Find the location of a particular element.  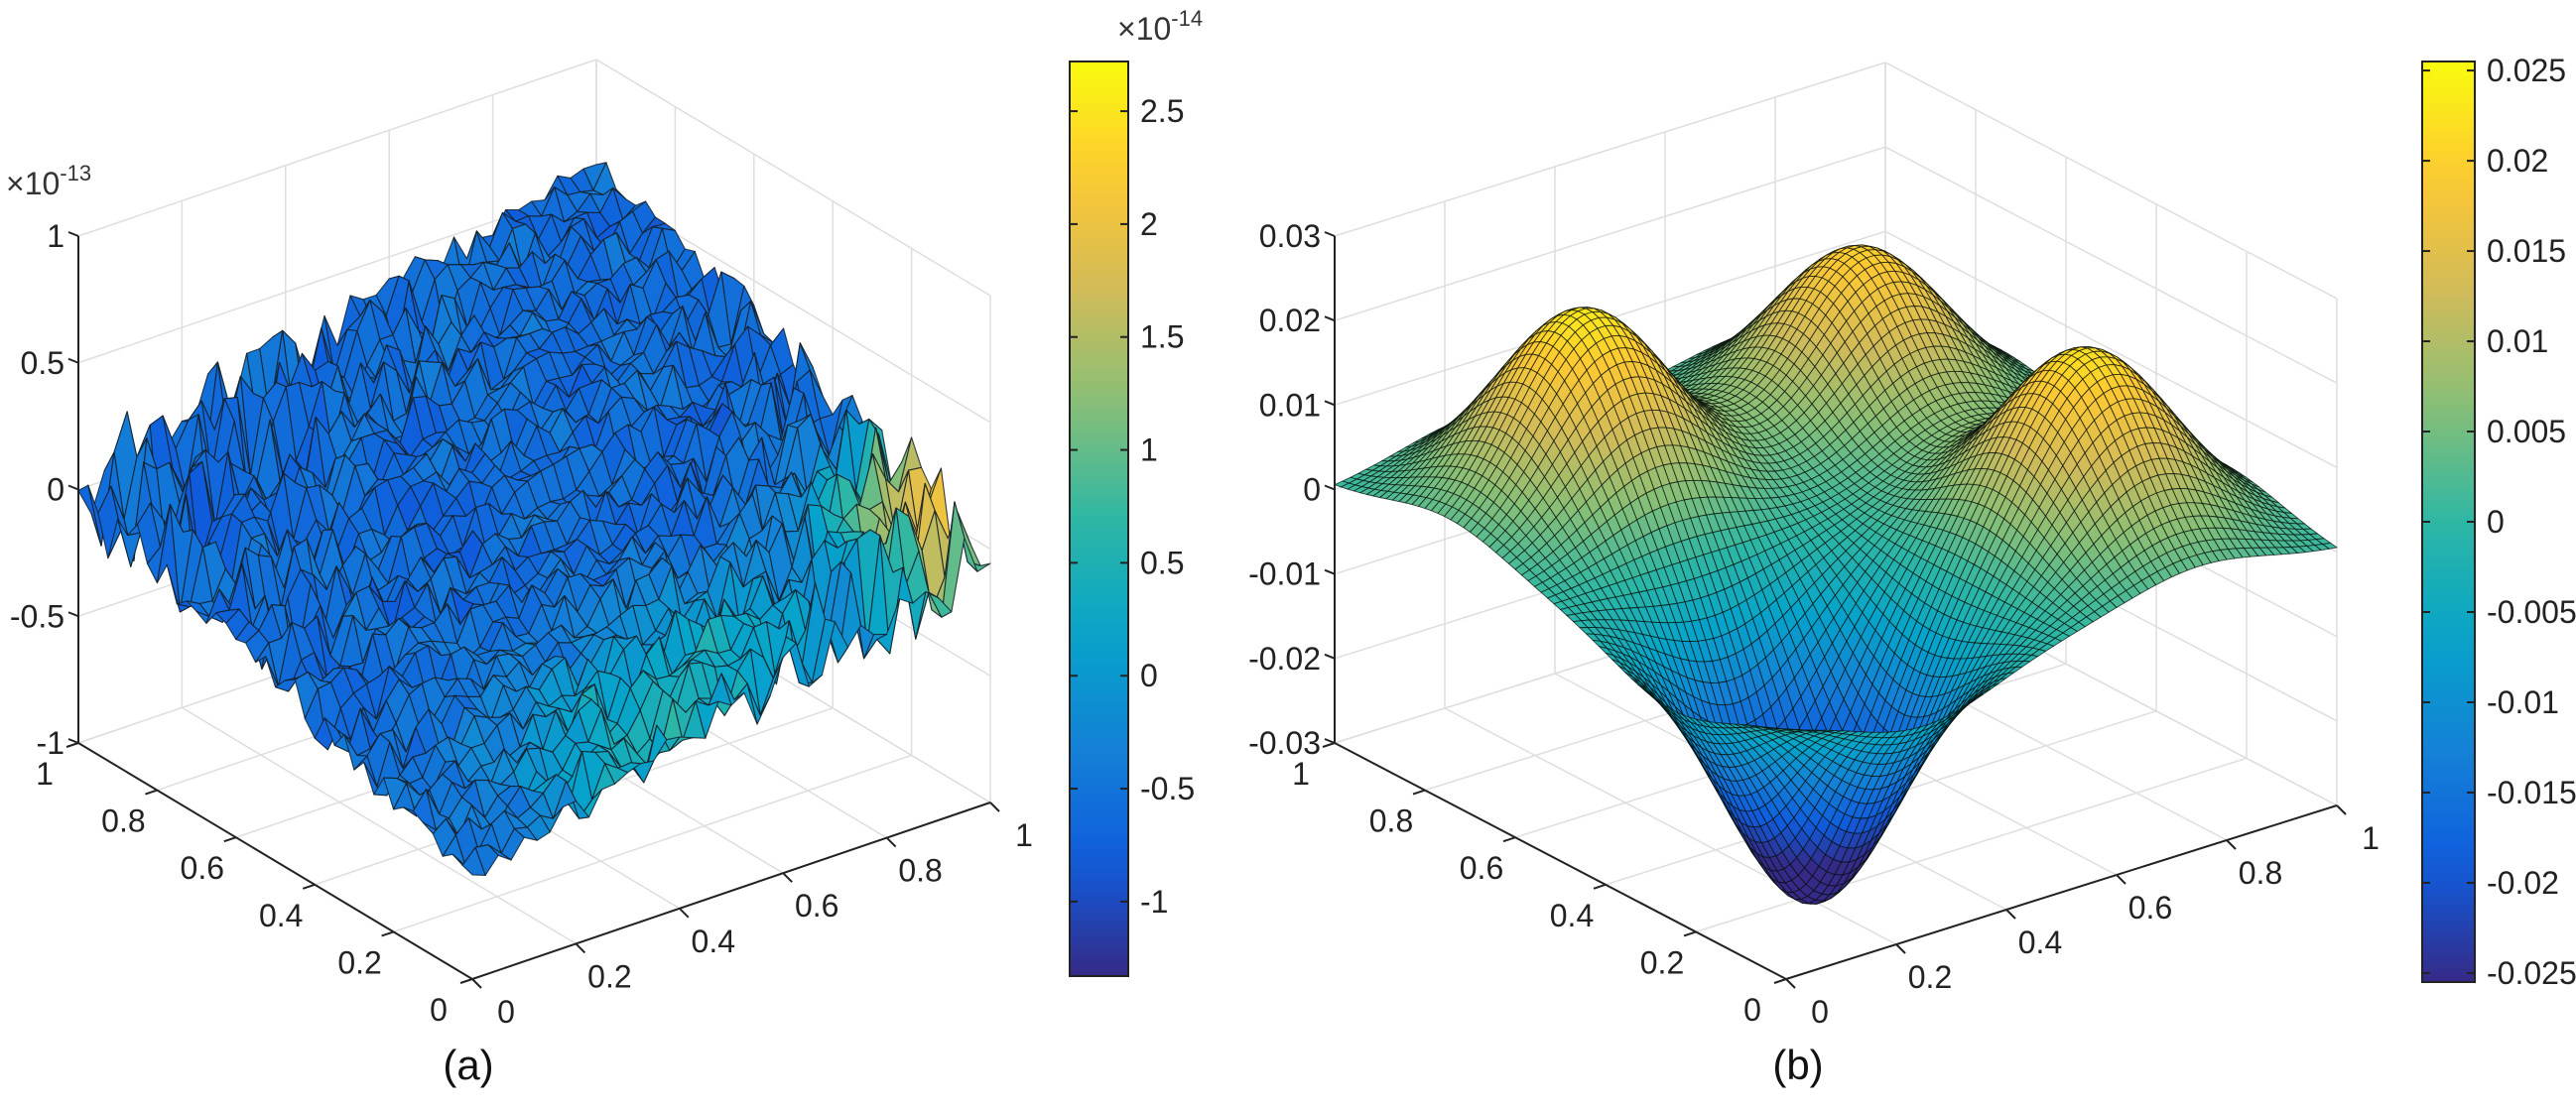

x-tick-label: 0.6 is located at coordinates (817, 906).